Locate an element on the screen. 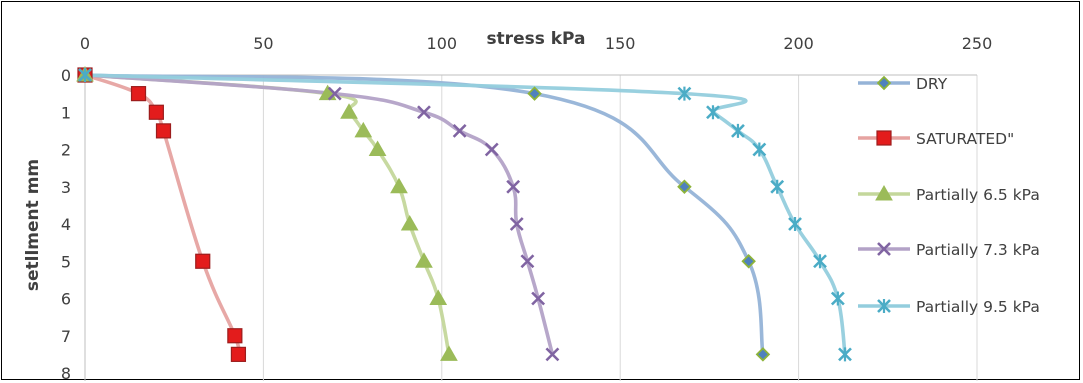 The width and height of the screenshot is (1083, 383). legend-label: Partially 7.3 kPa is located at coordinates (978, 250).